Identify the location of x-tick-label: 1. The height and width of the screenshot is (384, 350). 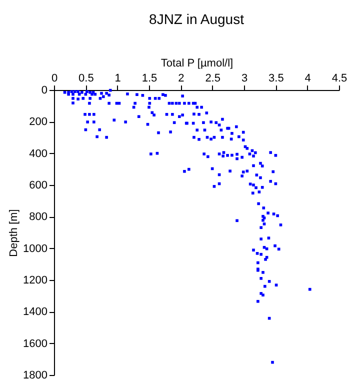
(117, 78).